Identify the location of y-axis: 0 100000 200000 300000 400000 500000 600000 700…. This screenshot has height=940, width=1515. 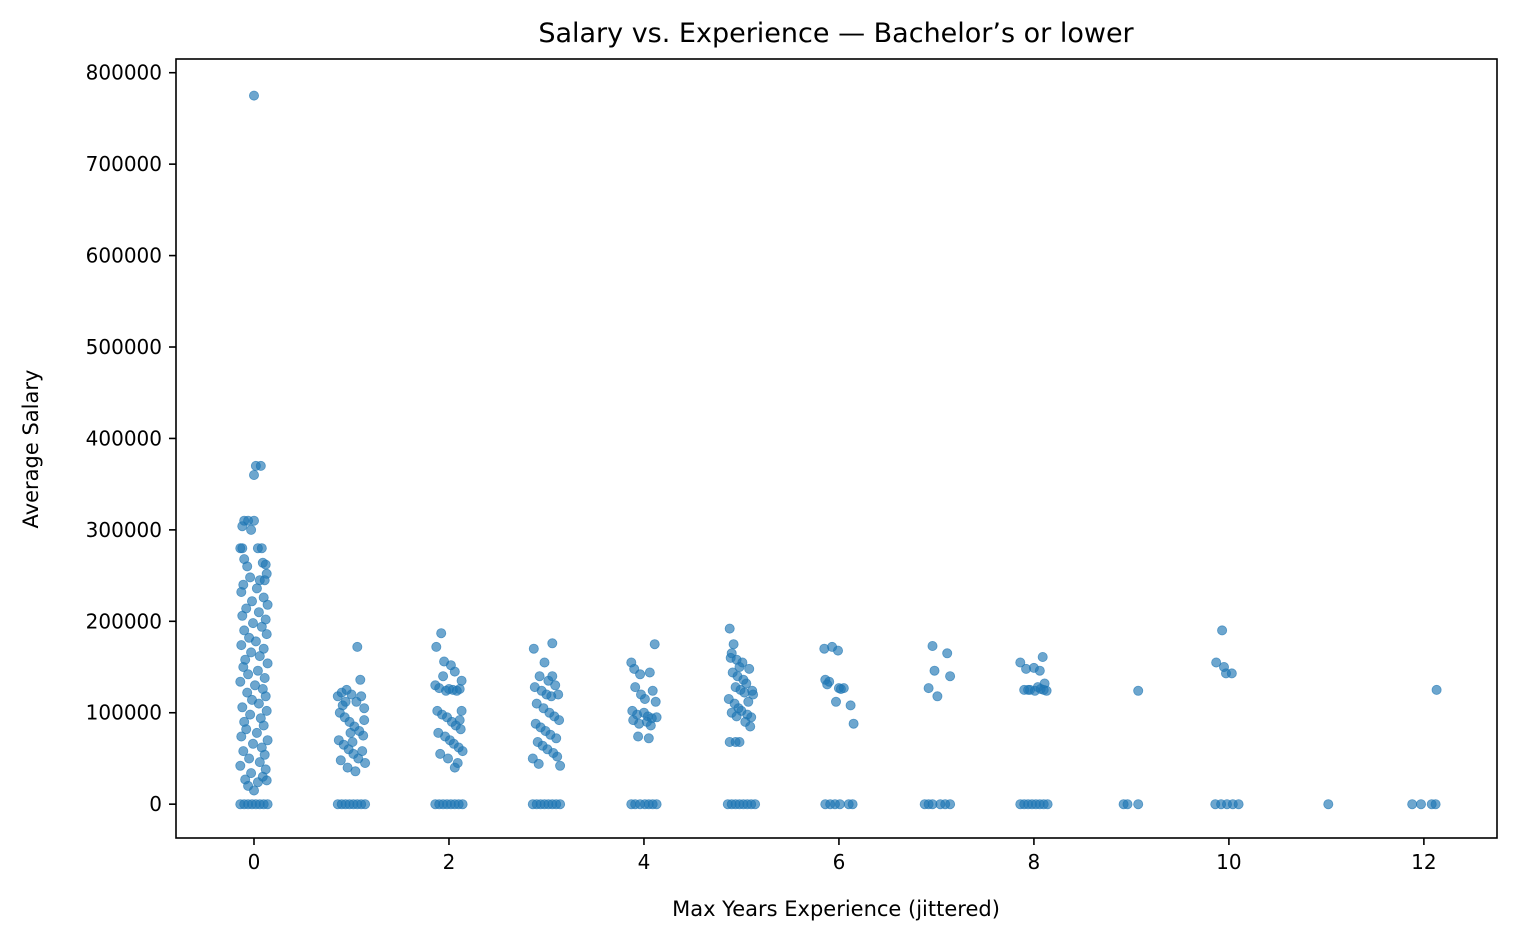
(131, 438).